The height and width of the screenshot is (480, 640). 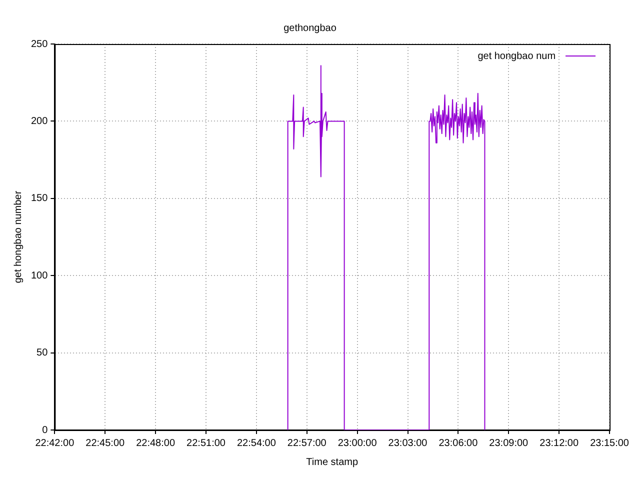 I want to click on legend-label: get hongbao num, so click(x=517, y=56).